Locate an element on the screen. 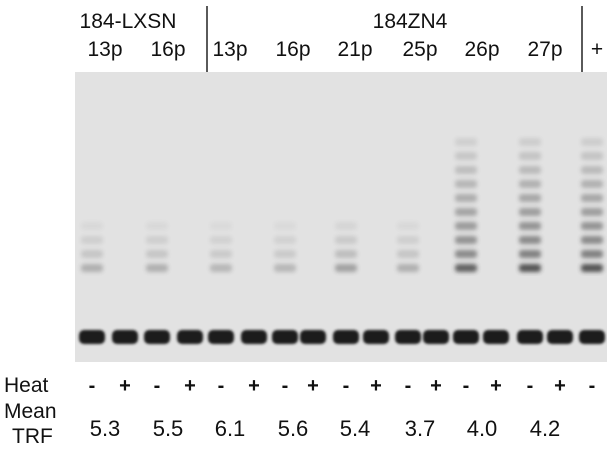  lane-label: 25p is located at coordinates (419, 49).